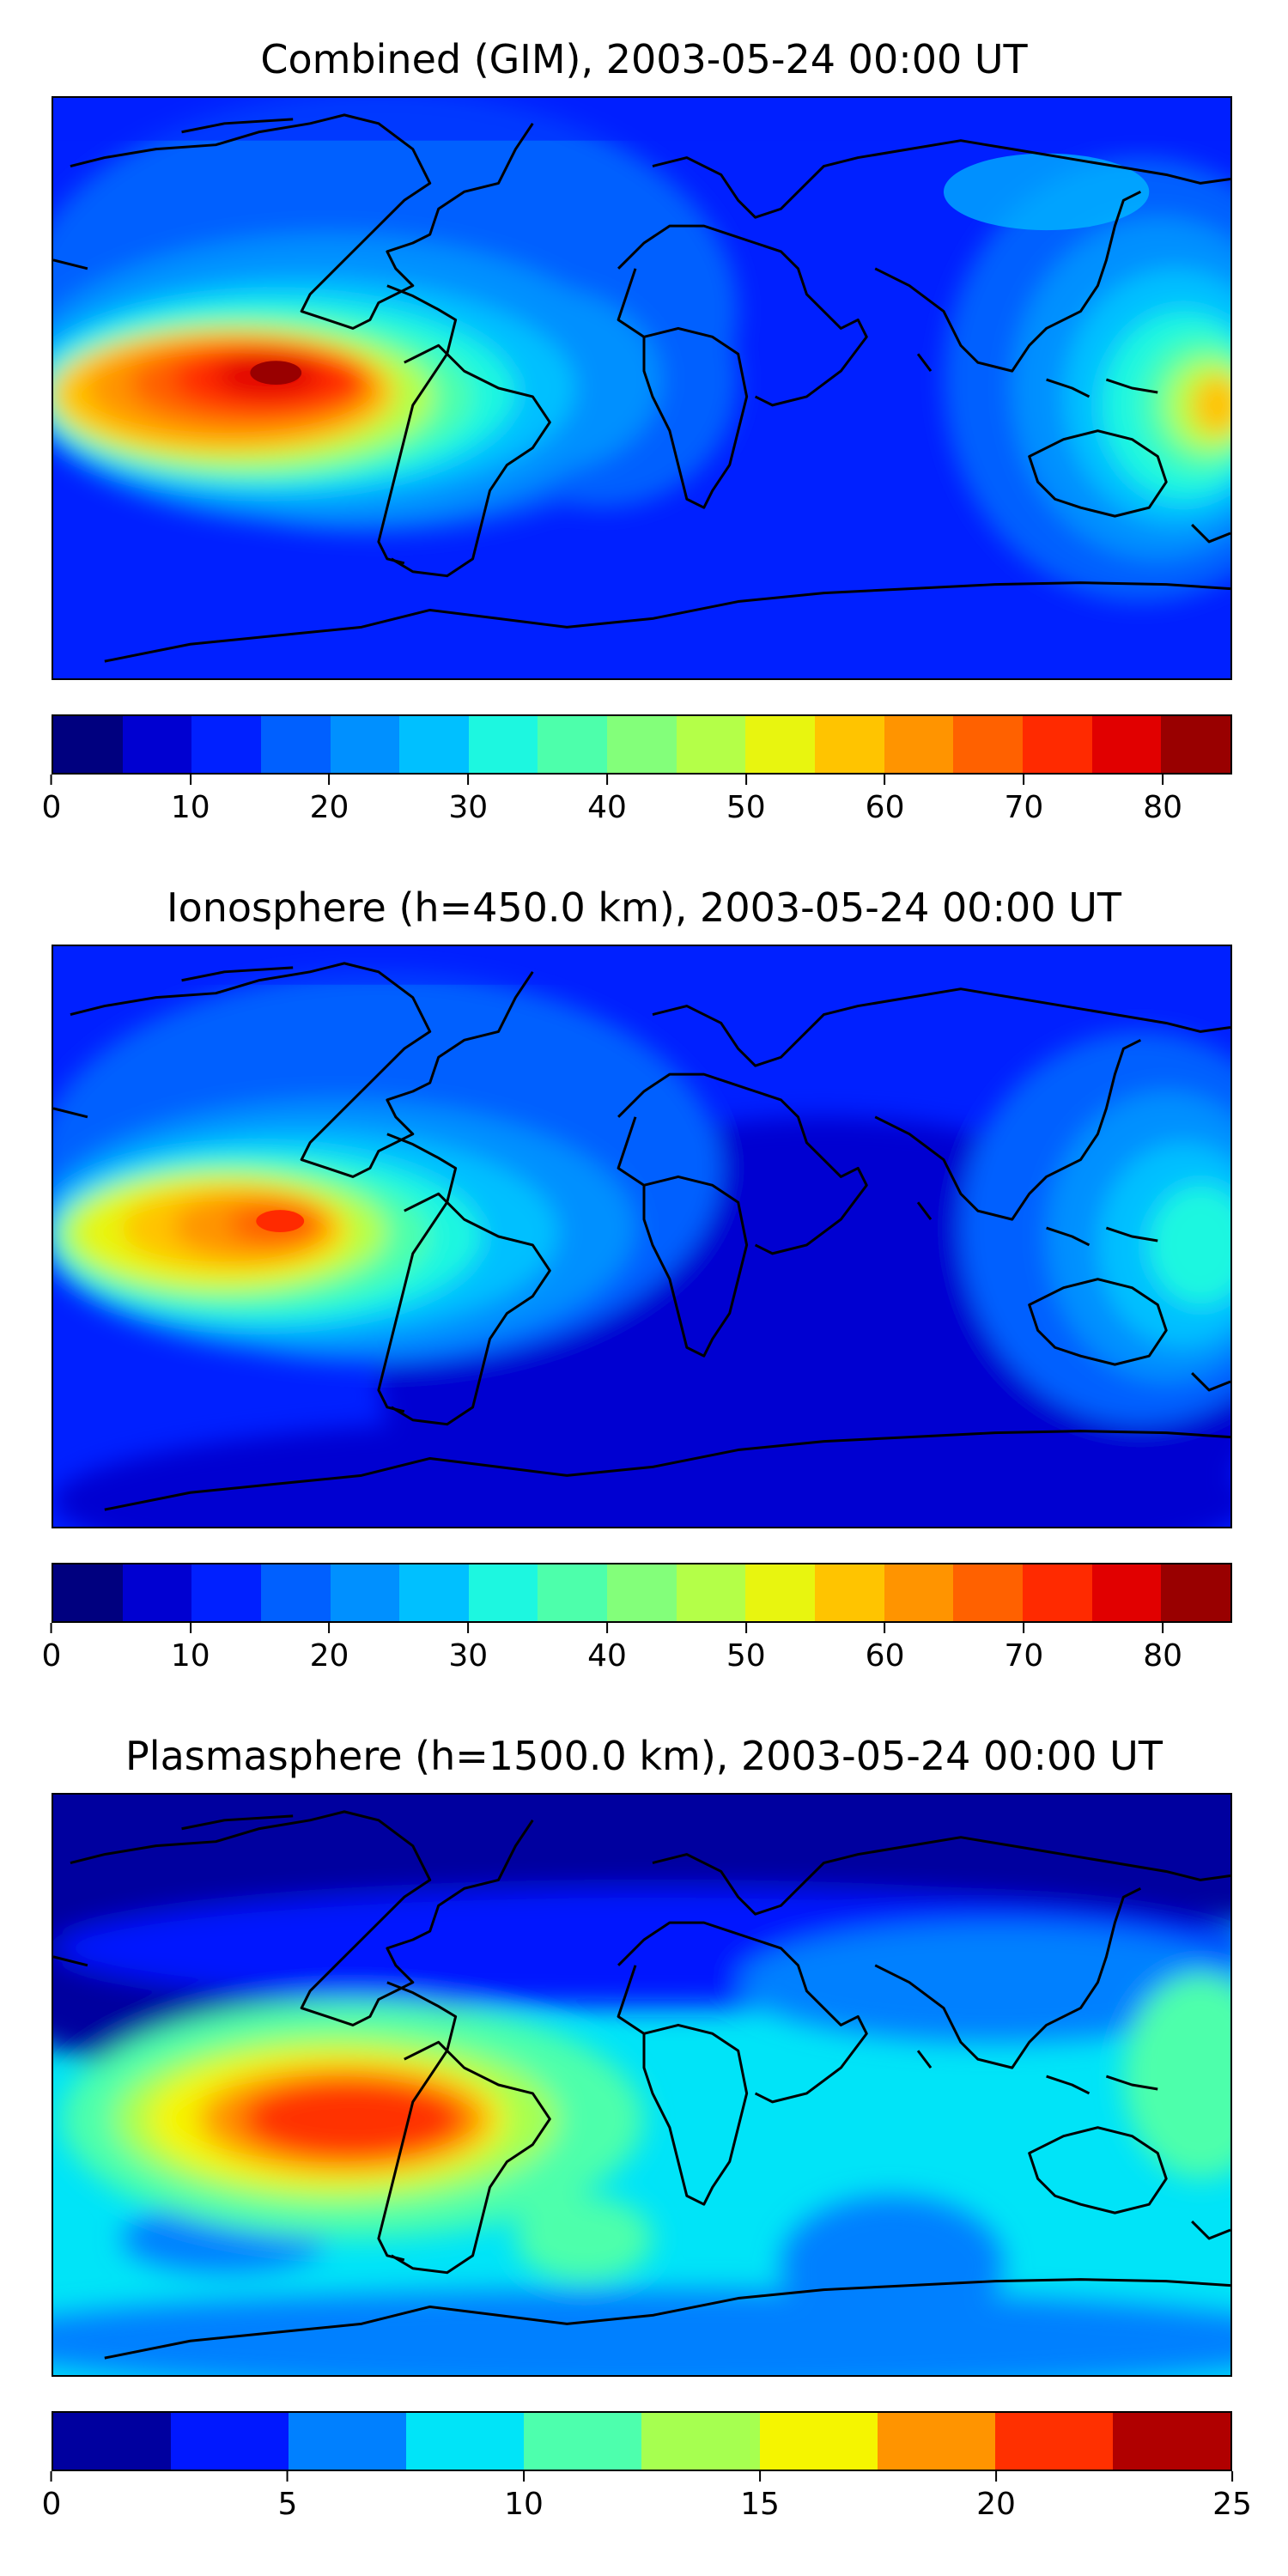 Image resolution: width=1288 pixels, height=2576 pixels. Describe the element at coordinates (760, 2504) in the screenshot. I see `tick-label: 15` at that location.